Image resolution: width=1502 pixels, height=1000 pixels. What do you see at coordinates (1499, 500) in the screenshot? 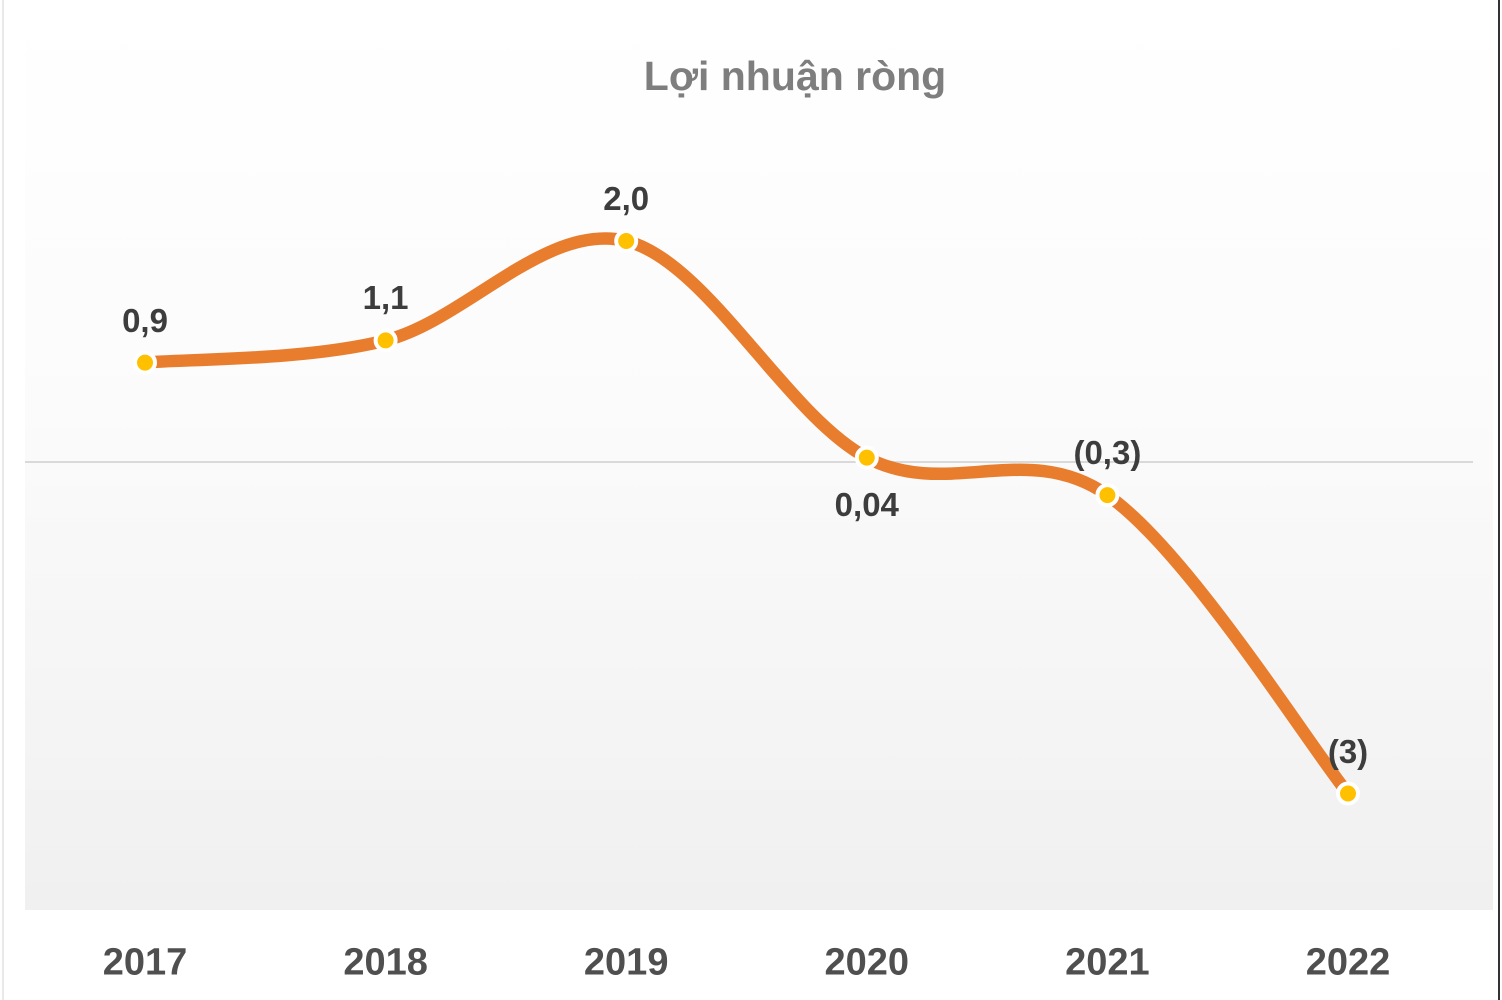
I see `right-border-line` at bounding box center [1499, 500].